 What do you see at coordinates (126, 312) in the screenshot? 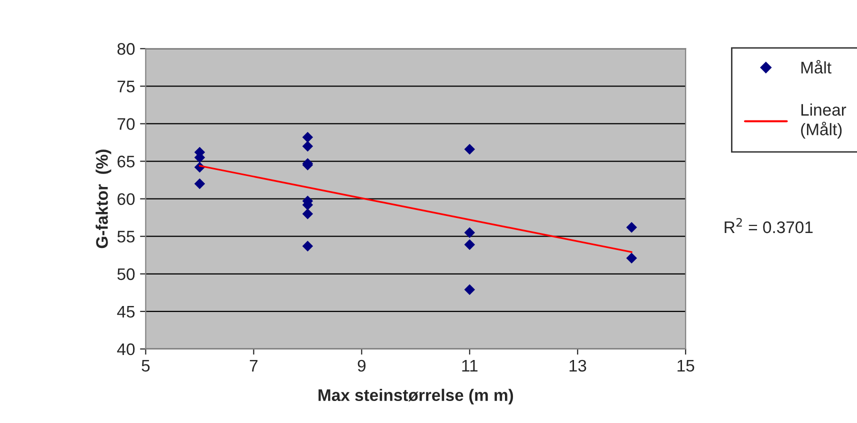
I see `y-tick-label: 45` at bounding box center [126, 312].